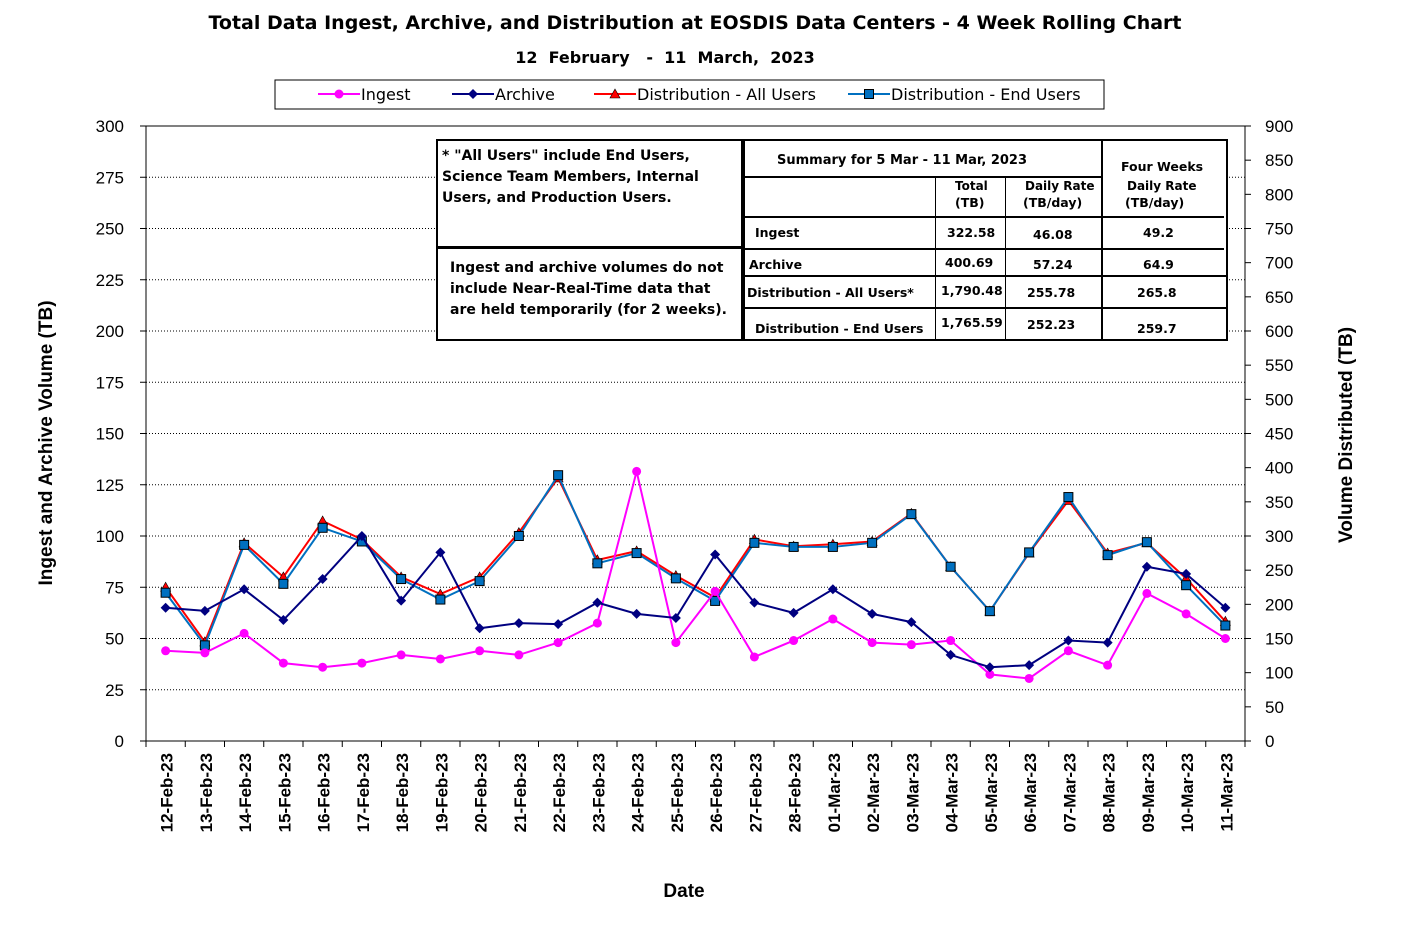  I want to click on x-tick-label: 02-Mar-23, so click(873, 792).